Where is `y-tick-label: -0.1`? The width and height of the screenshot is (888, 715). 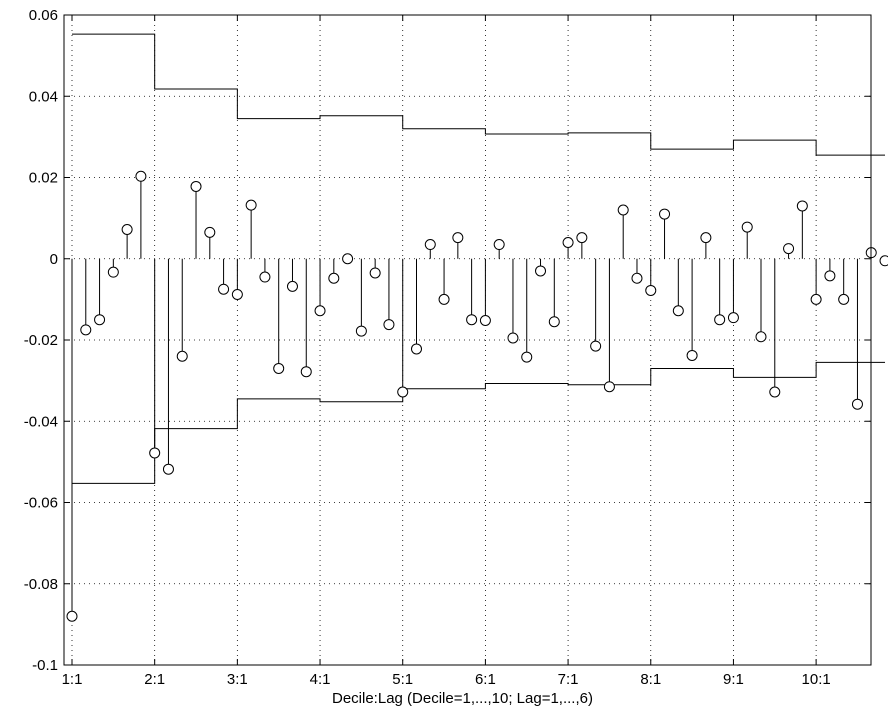 y-tick-label: -0.1 is located at coordinates (45, 665).